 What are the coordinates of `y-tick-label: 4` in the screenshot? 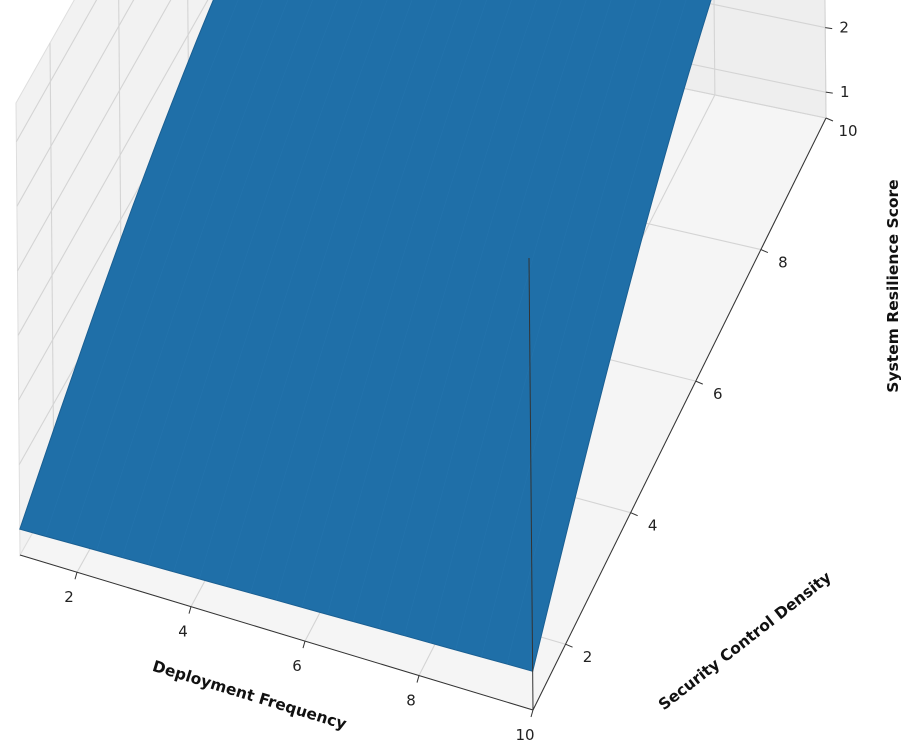 It's located at (653, 526).